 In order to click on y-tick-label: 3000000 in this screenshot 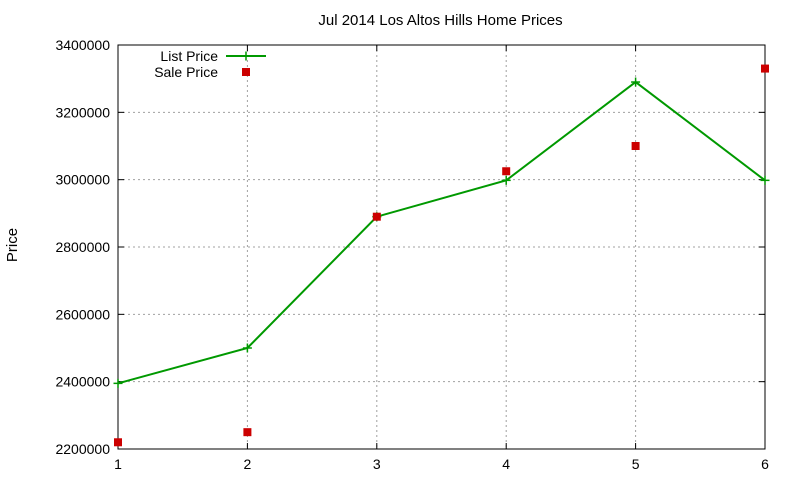, I will do `click(82, 180)`.